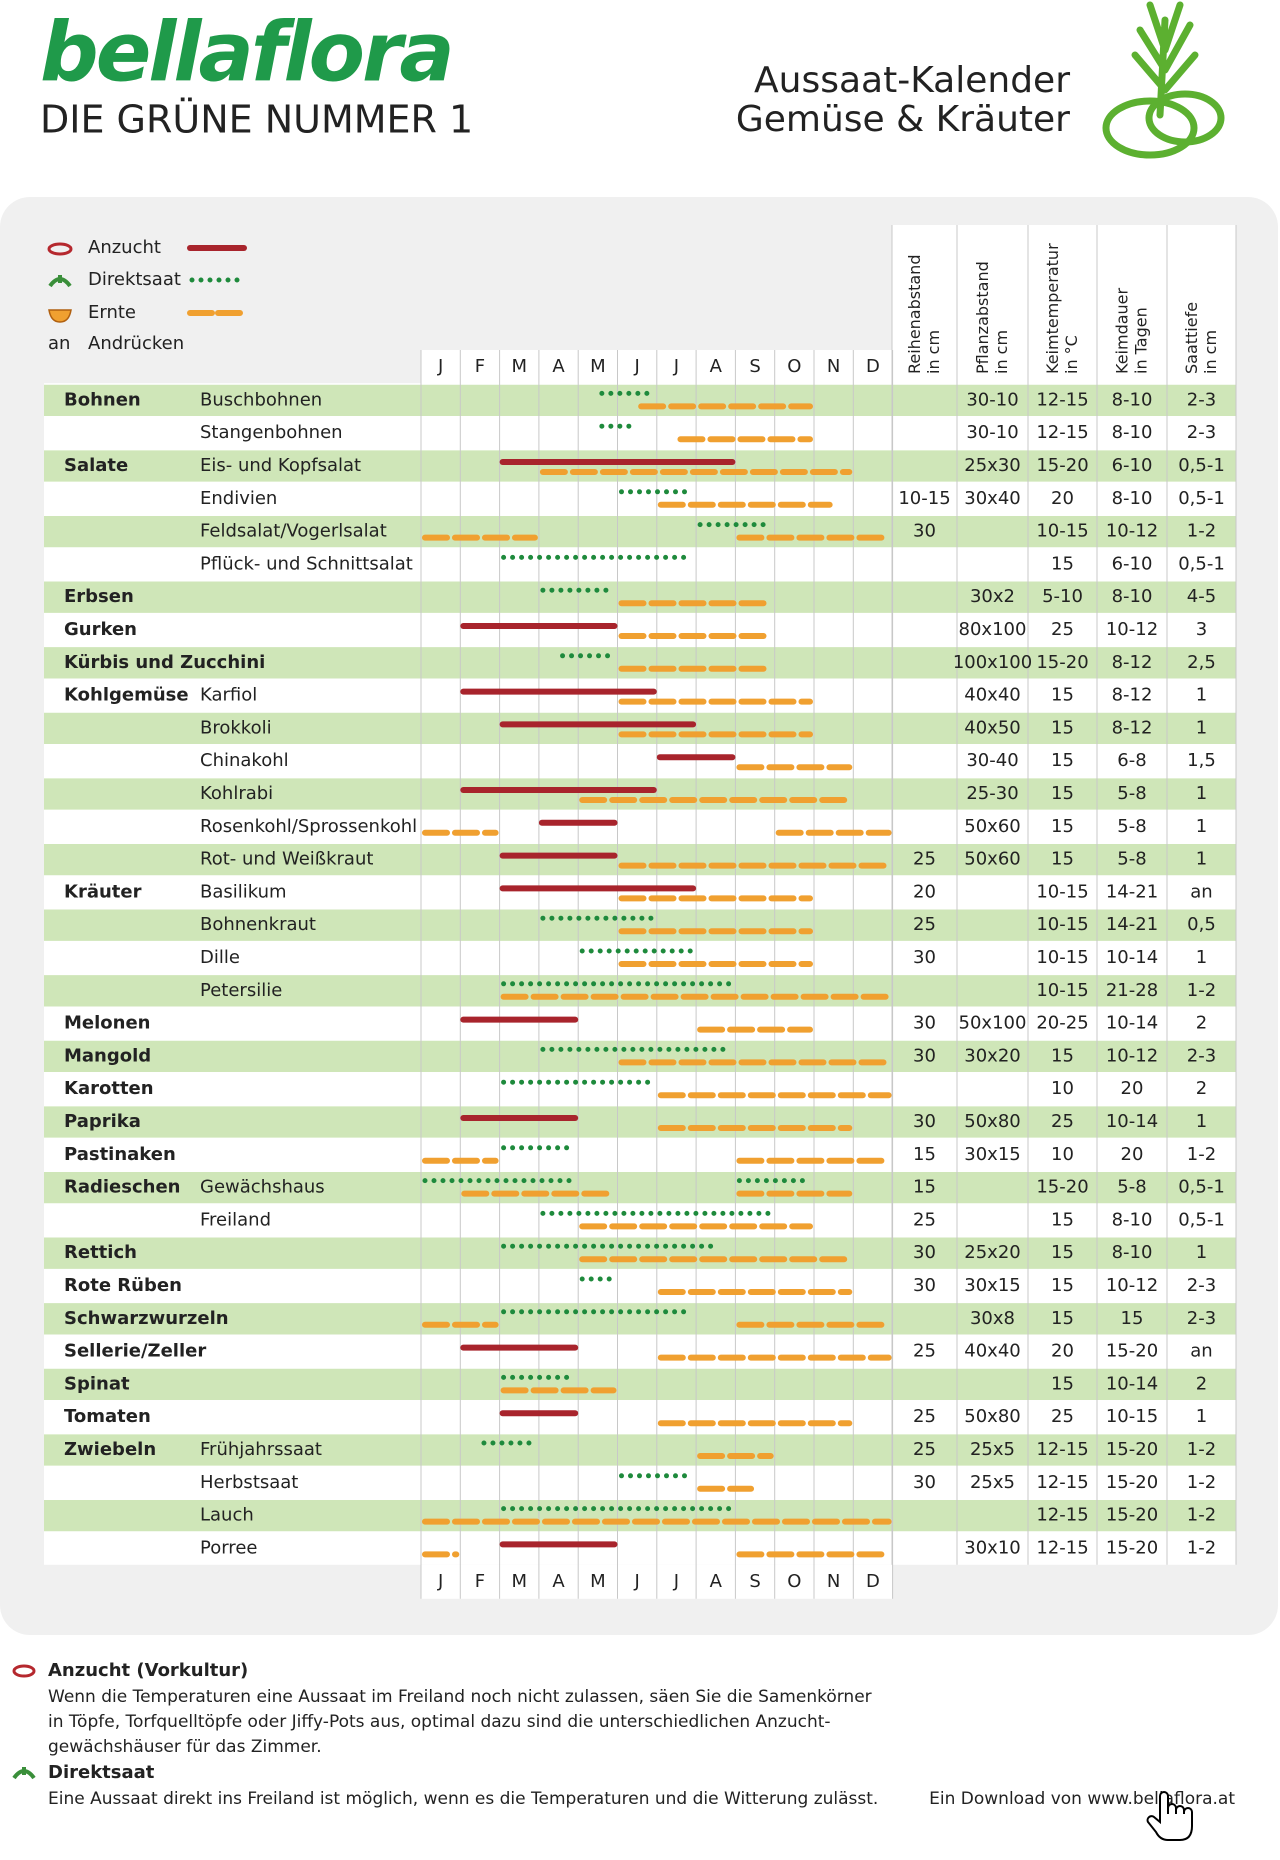  I want to click on row-label: Feldsalat/Vogerlsalat, so click(293, 531).